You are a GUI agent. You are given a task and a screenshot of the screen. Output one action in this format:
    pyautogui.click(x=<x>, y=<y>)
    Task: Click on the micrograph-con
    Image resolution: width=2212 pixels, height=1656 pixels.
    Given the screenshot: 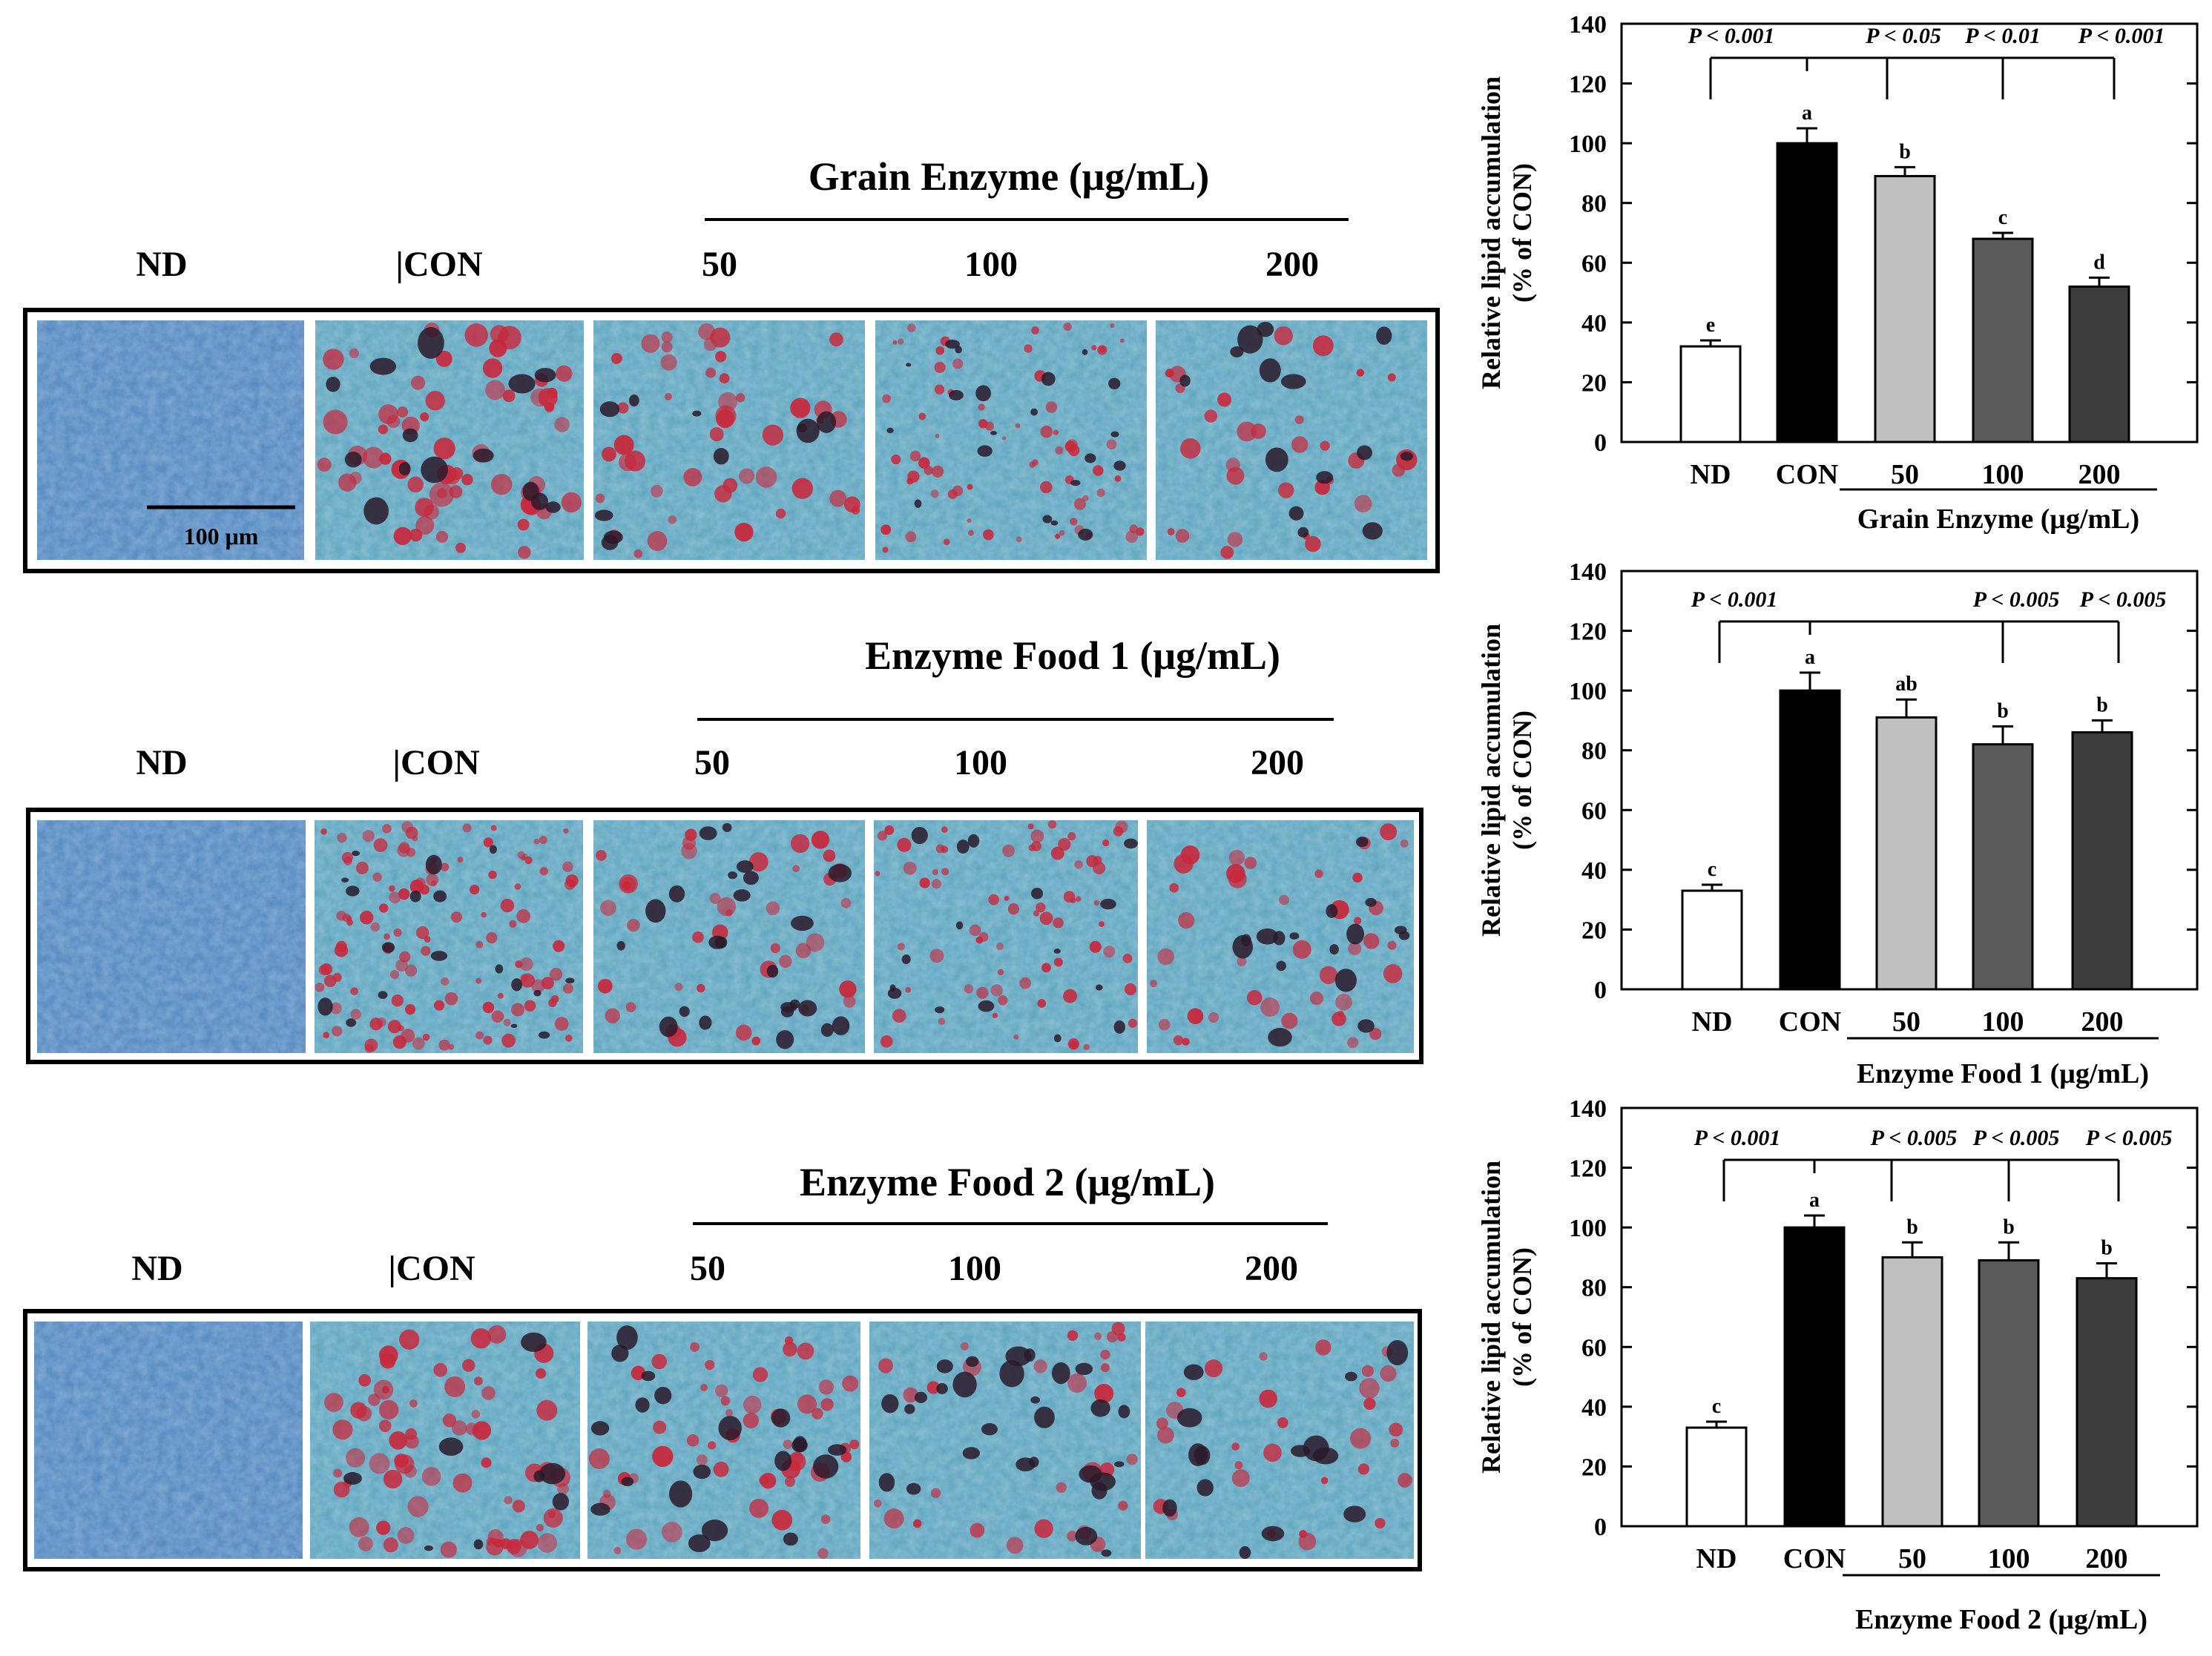 What is the action you would take?
    pyautogui.click(x=445, y=1440)
    